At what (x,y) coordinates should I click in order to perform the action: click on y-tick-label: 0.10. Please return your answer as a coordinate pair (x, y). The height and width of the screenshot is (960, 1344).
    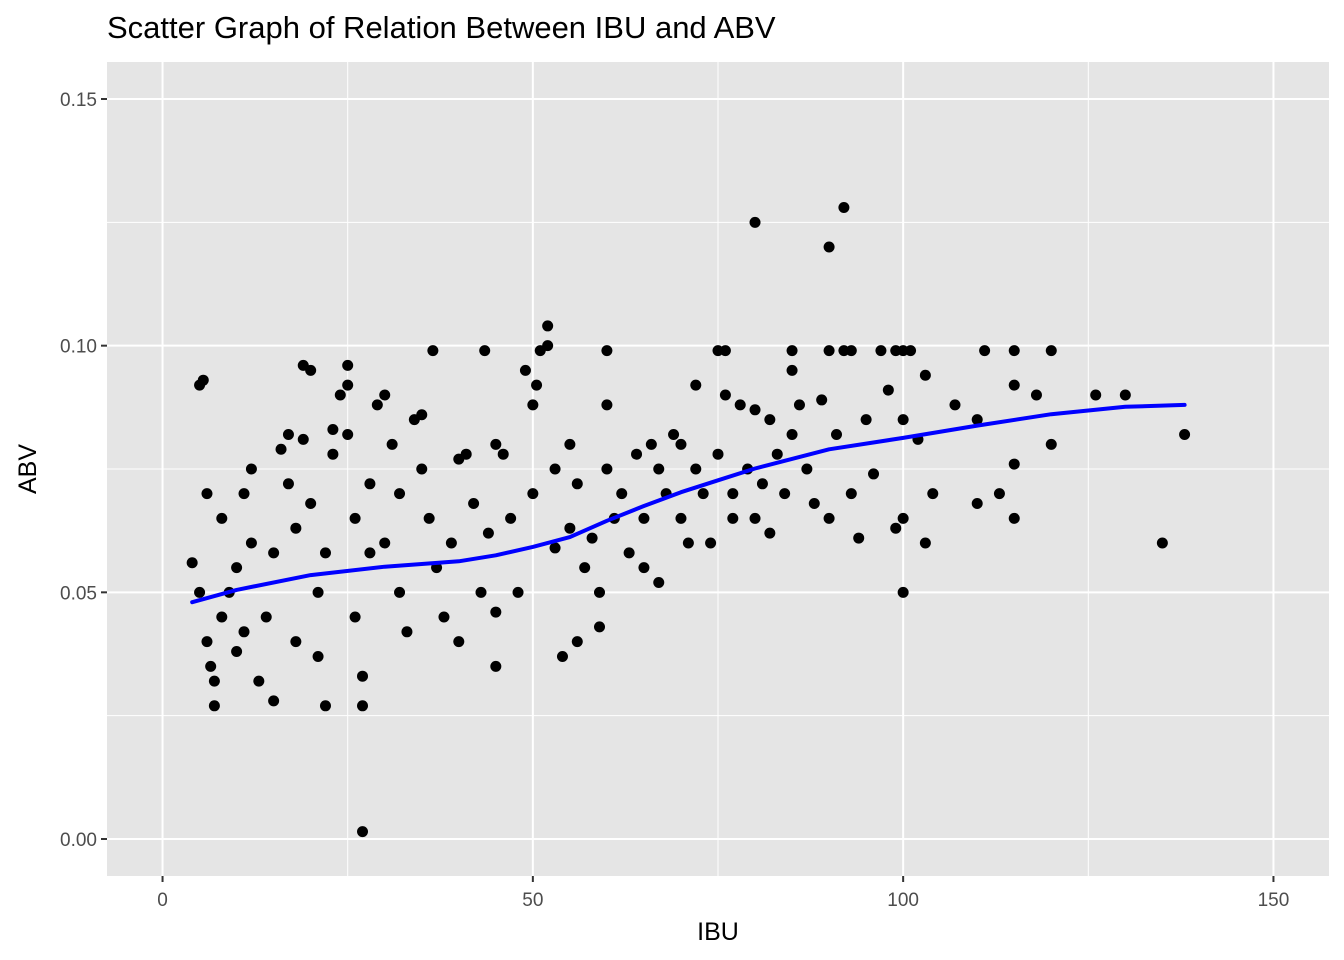
    Looking at the image, I should click on (78, 347).